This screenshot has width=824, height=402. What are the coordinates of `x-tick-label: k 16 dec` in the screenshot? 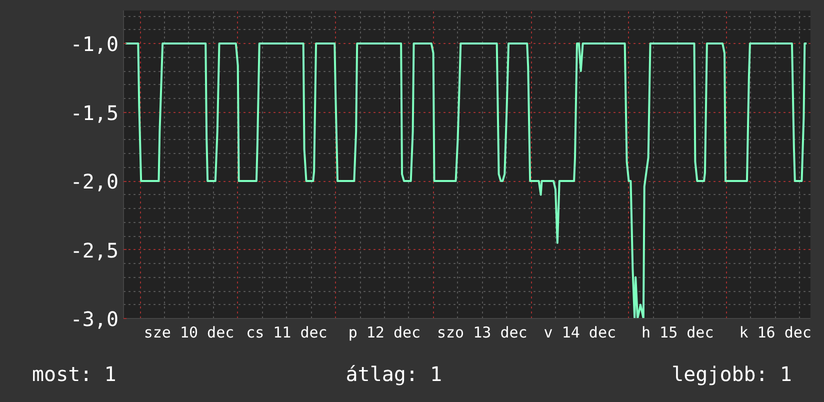 It's located at (775, 333).